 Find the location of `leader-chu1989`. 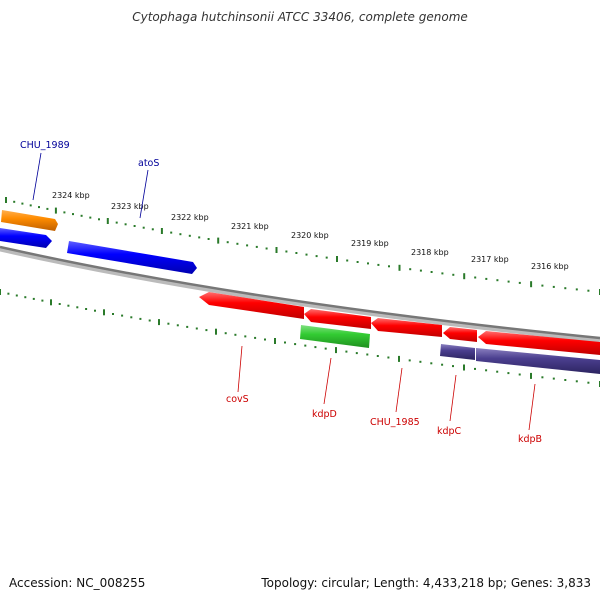

leader-chu1989 is located at coordinates (37, 176).